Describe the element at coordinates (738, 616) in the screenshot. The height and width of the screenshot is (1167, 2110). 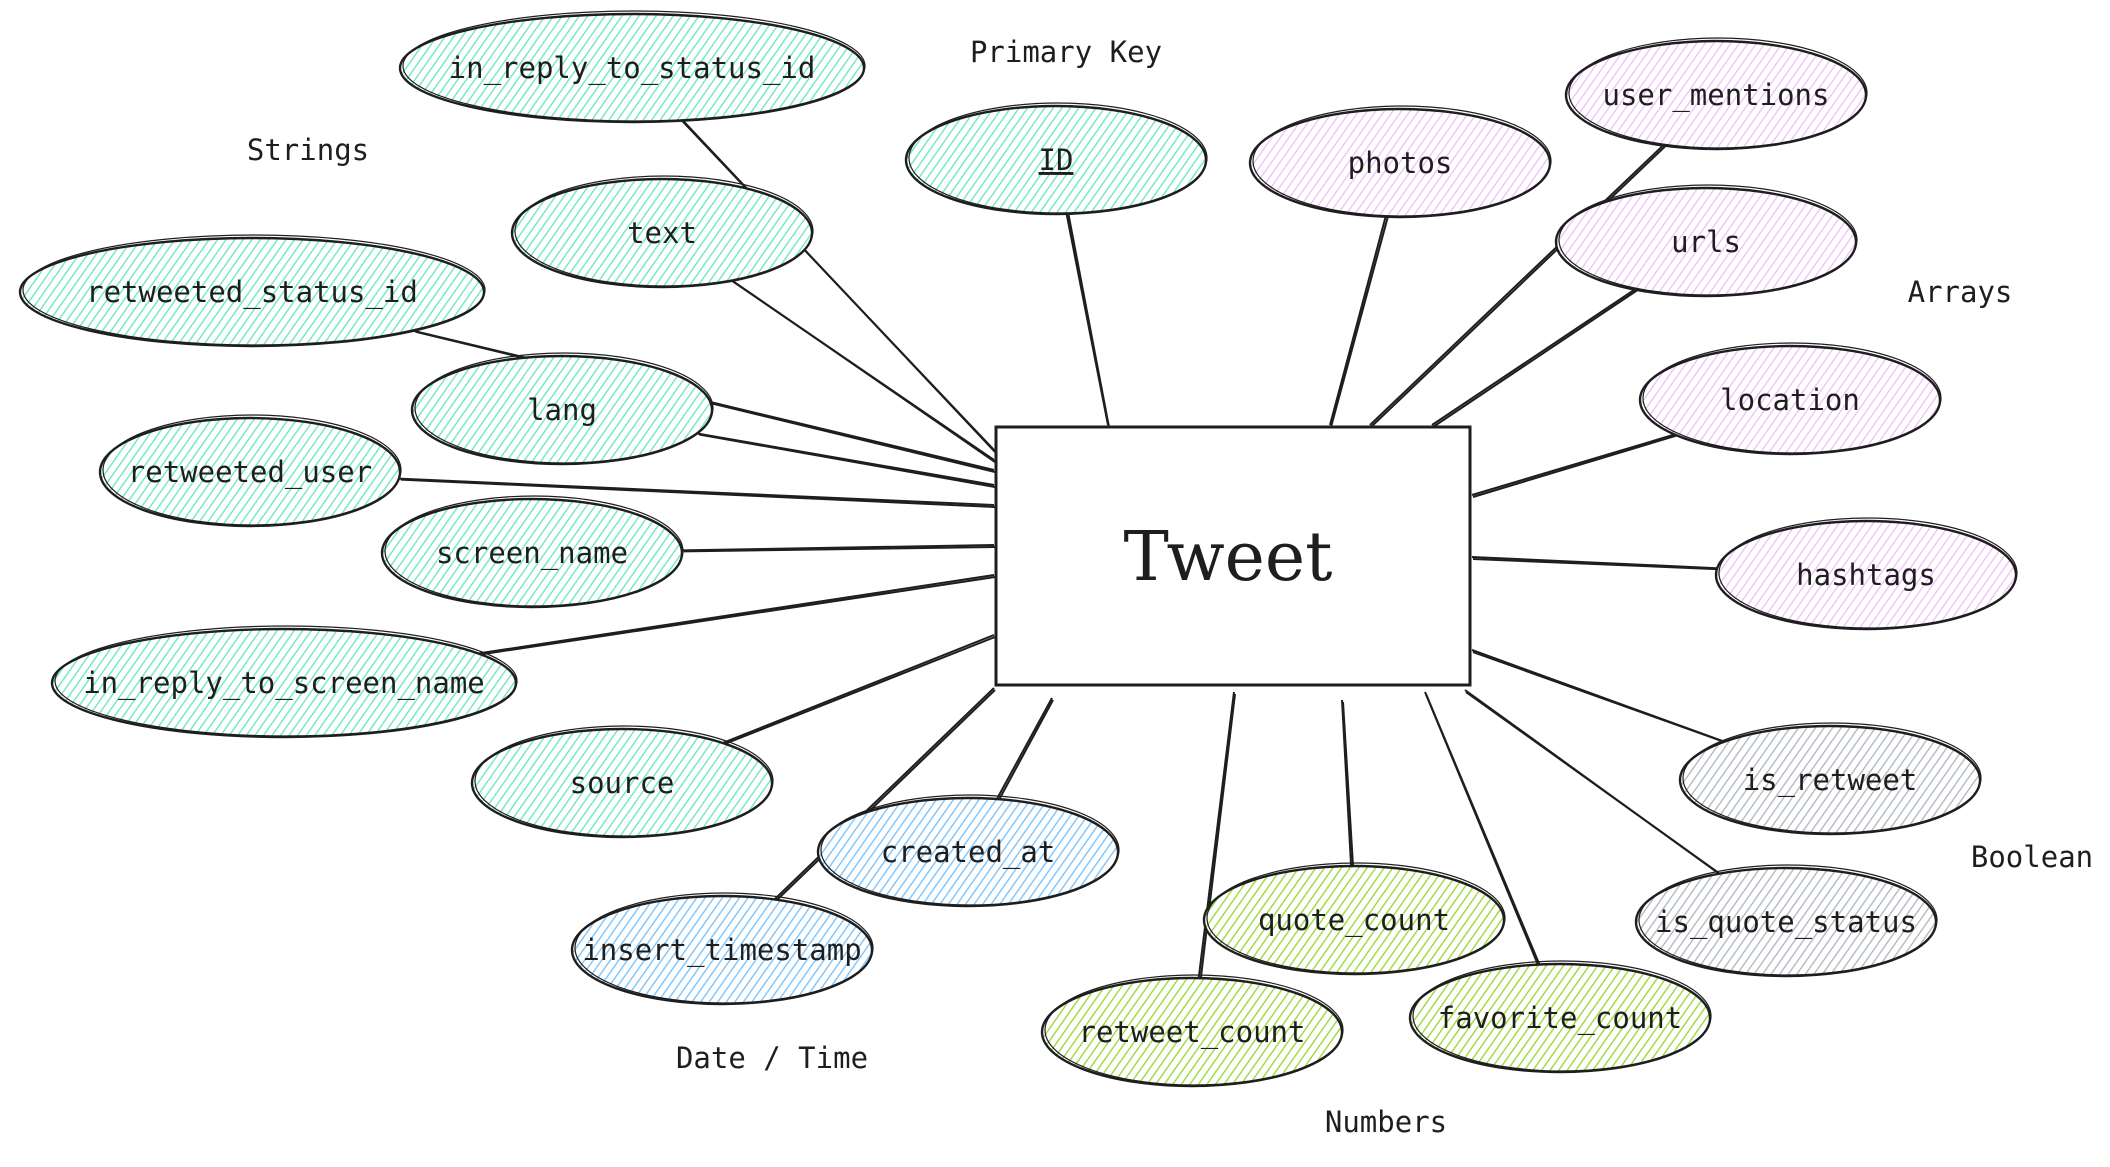
I see `connector-in-reply-to-screen-name-sketch` at that location.